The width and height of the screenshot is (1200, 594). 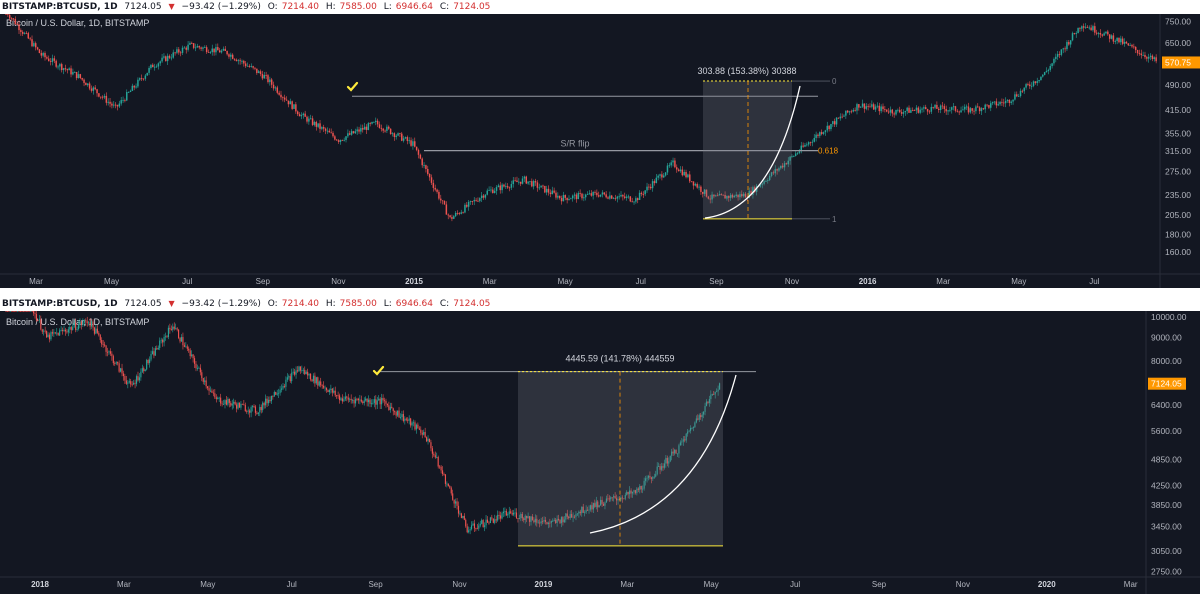 I want to click on x-tick-label: Jul, so click(x=187, y=281).